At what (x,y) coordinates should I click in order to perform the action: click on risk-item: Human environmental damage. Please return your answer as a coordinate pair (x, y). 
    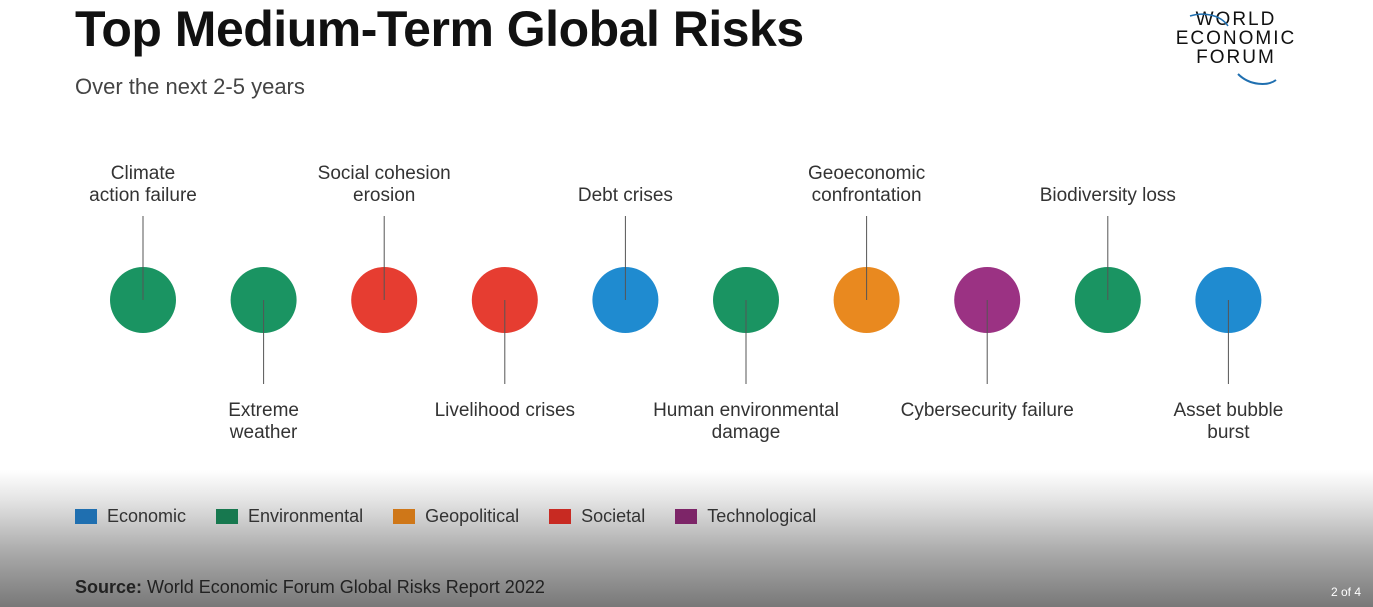
    Looking at the image, I should click on (746, 355).